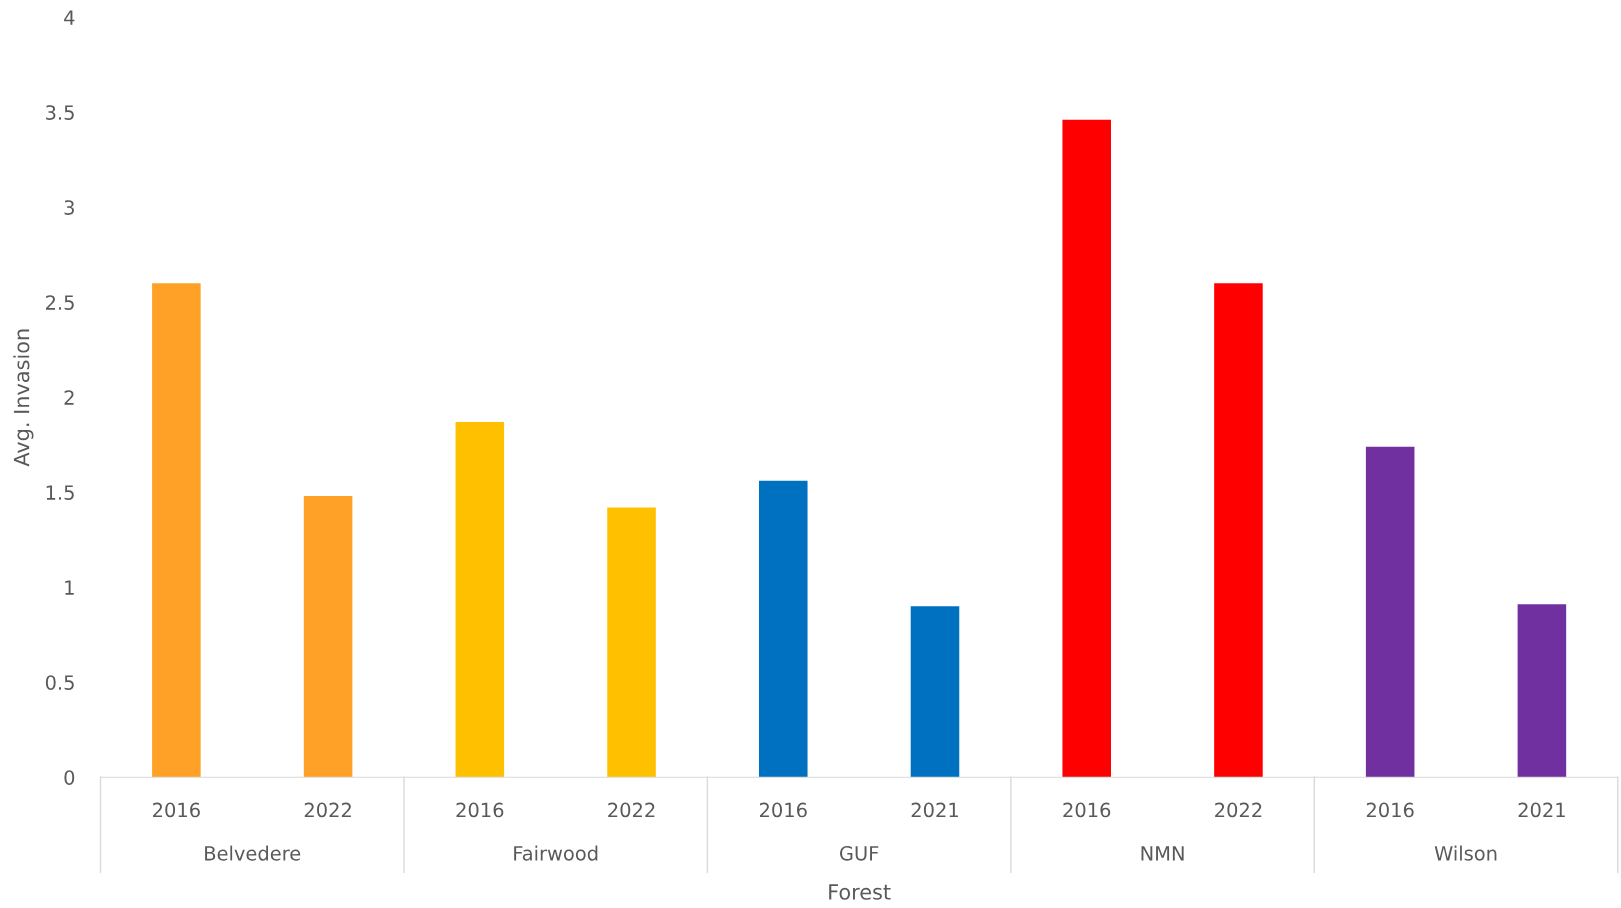  What do you see at coordinates (859, 853) in the screenshot?
I see `text: GUF` at bounding box center [859, 853].